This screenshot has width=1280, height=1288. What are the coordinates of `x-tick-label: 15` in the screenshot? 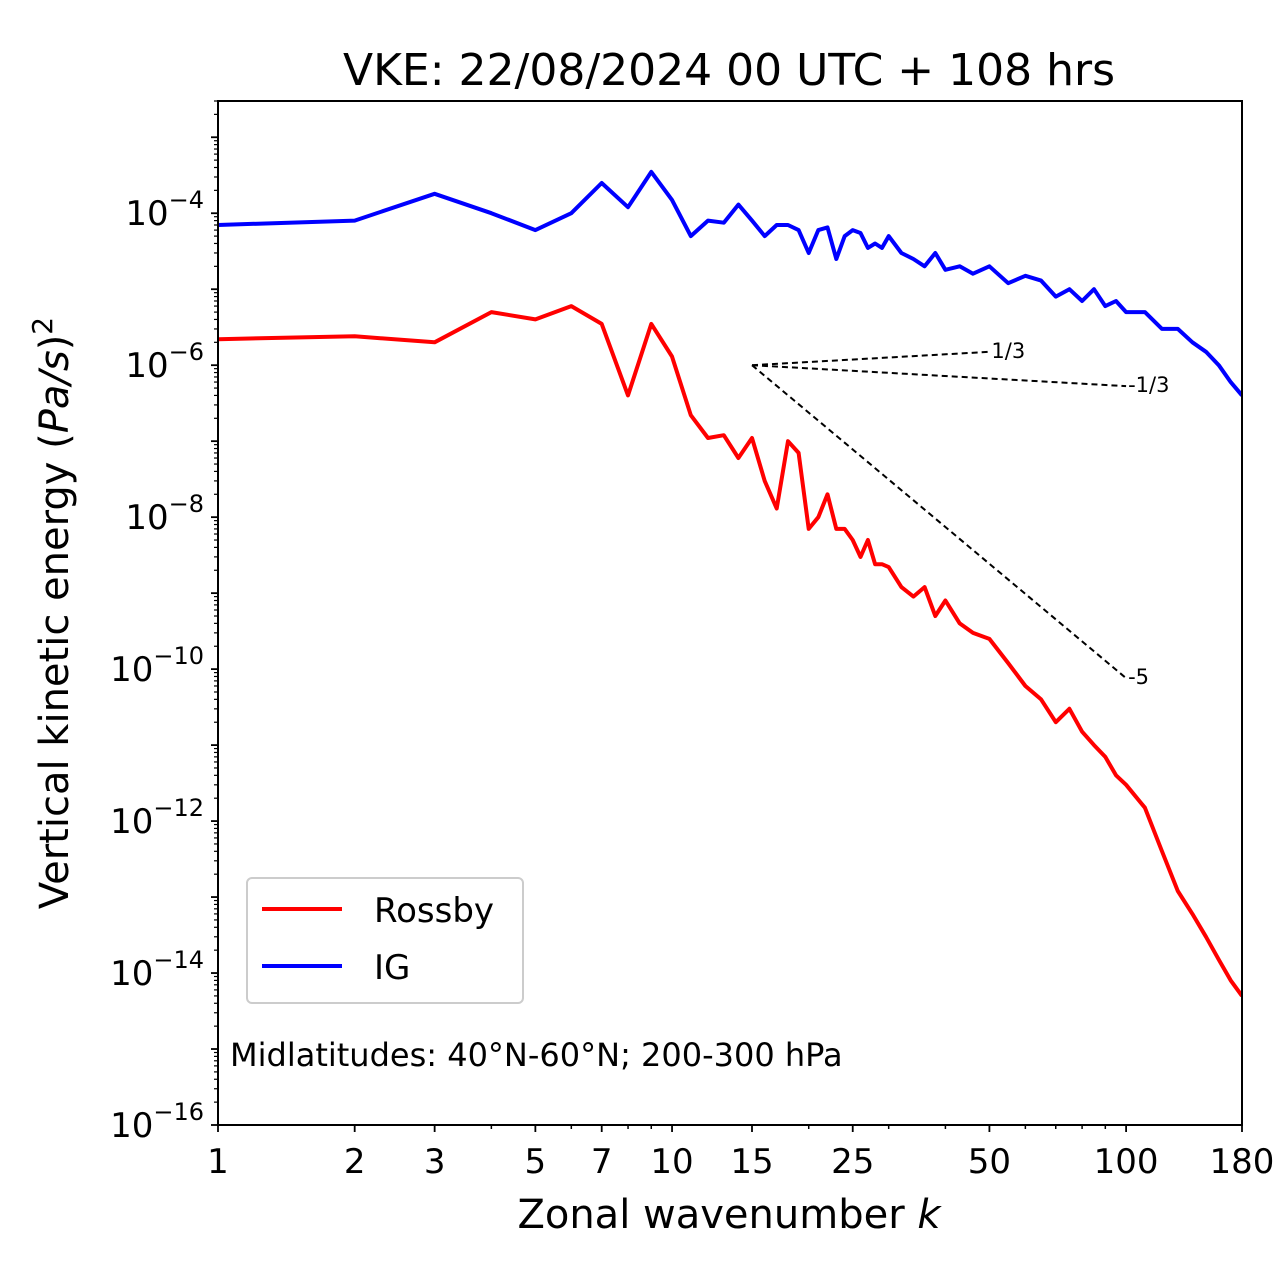 It's located at (751, 1162).